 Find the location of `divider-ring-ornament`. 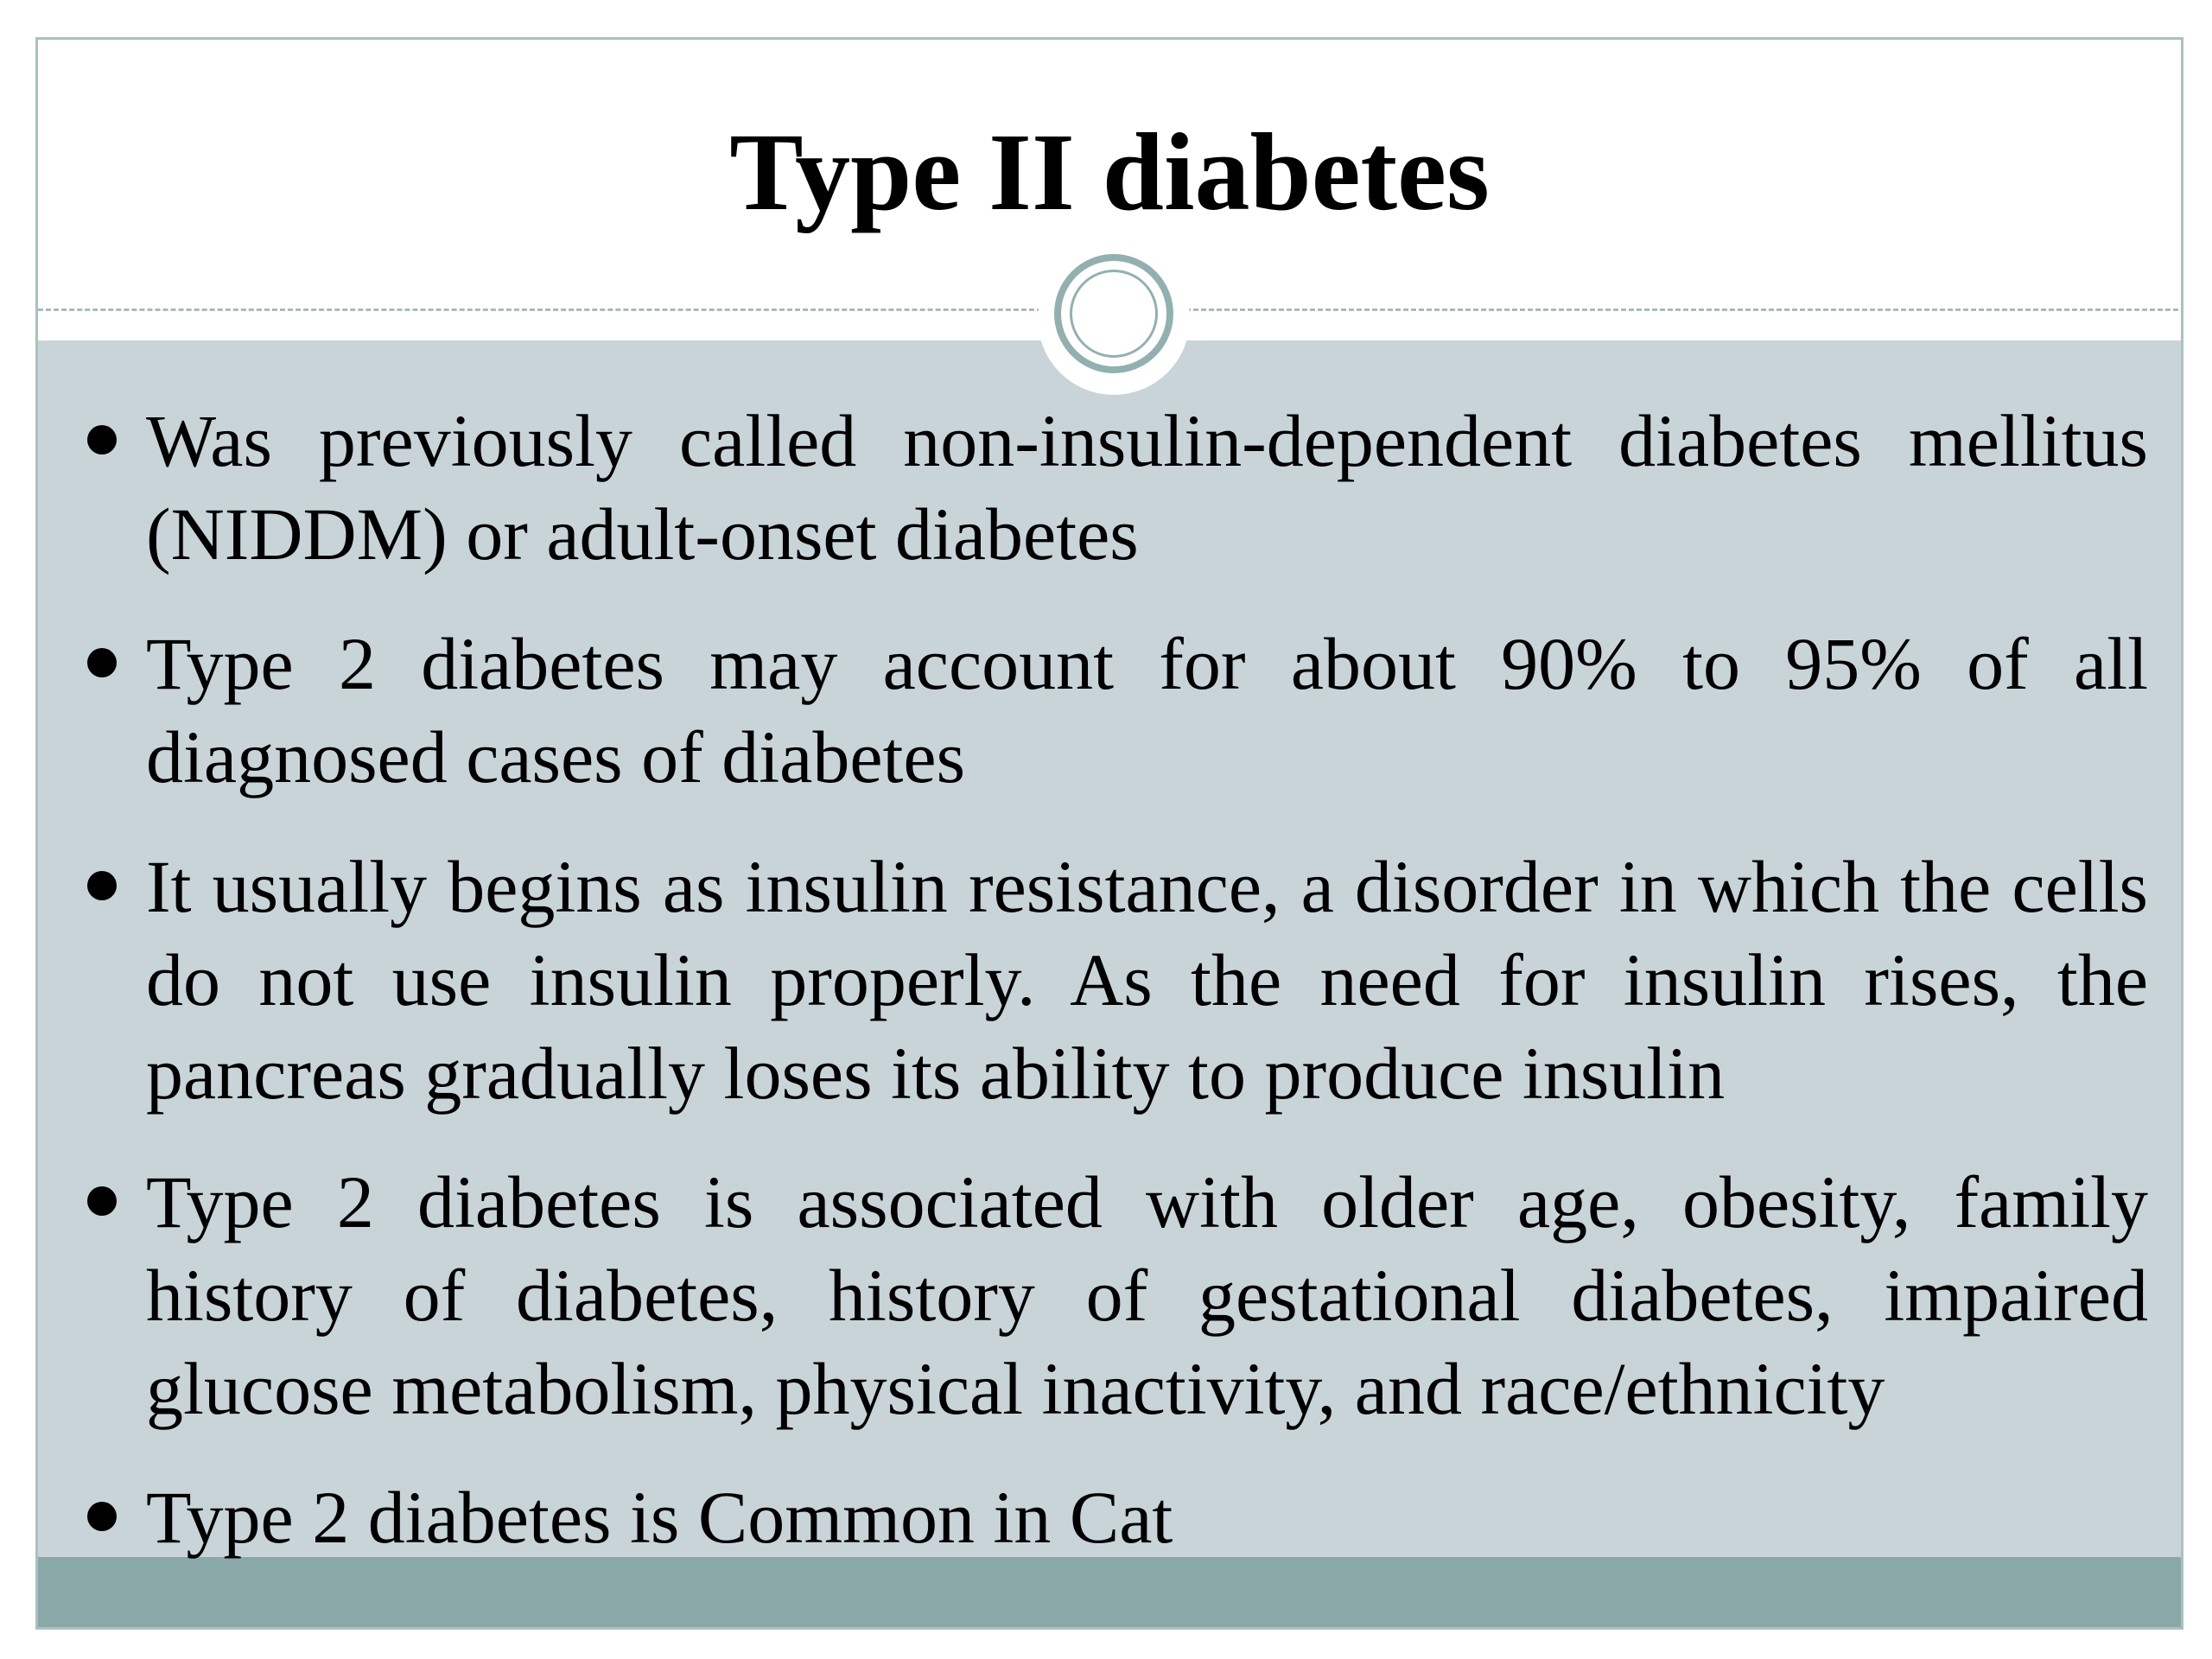

divider-ring-ornament is located at coordinates (1113, 313).